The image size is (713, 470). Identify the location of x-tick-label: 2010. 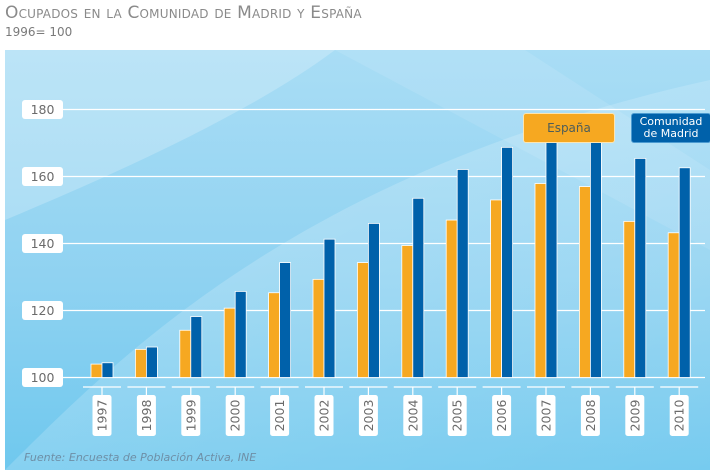
(679, 416).